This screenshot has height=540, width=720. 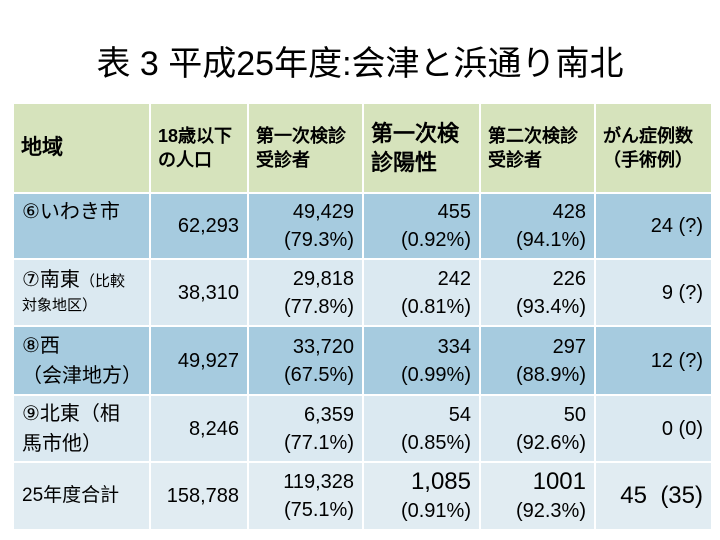 I want to click on population-value: 49,927, so click(x=208, y=360).